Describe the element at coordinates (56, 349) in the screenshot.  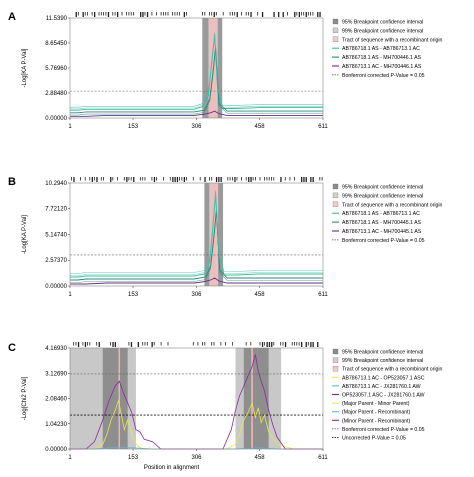
I see `y-tick-label: 4.16930` at that location.